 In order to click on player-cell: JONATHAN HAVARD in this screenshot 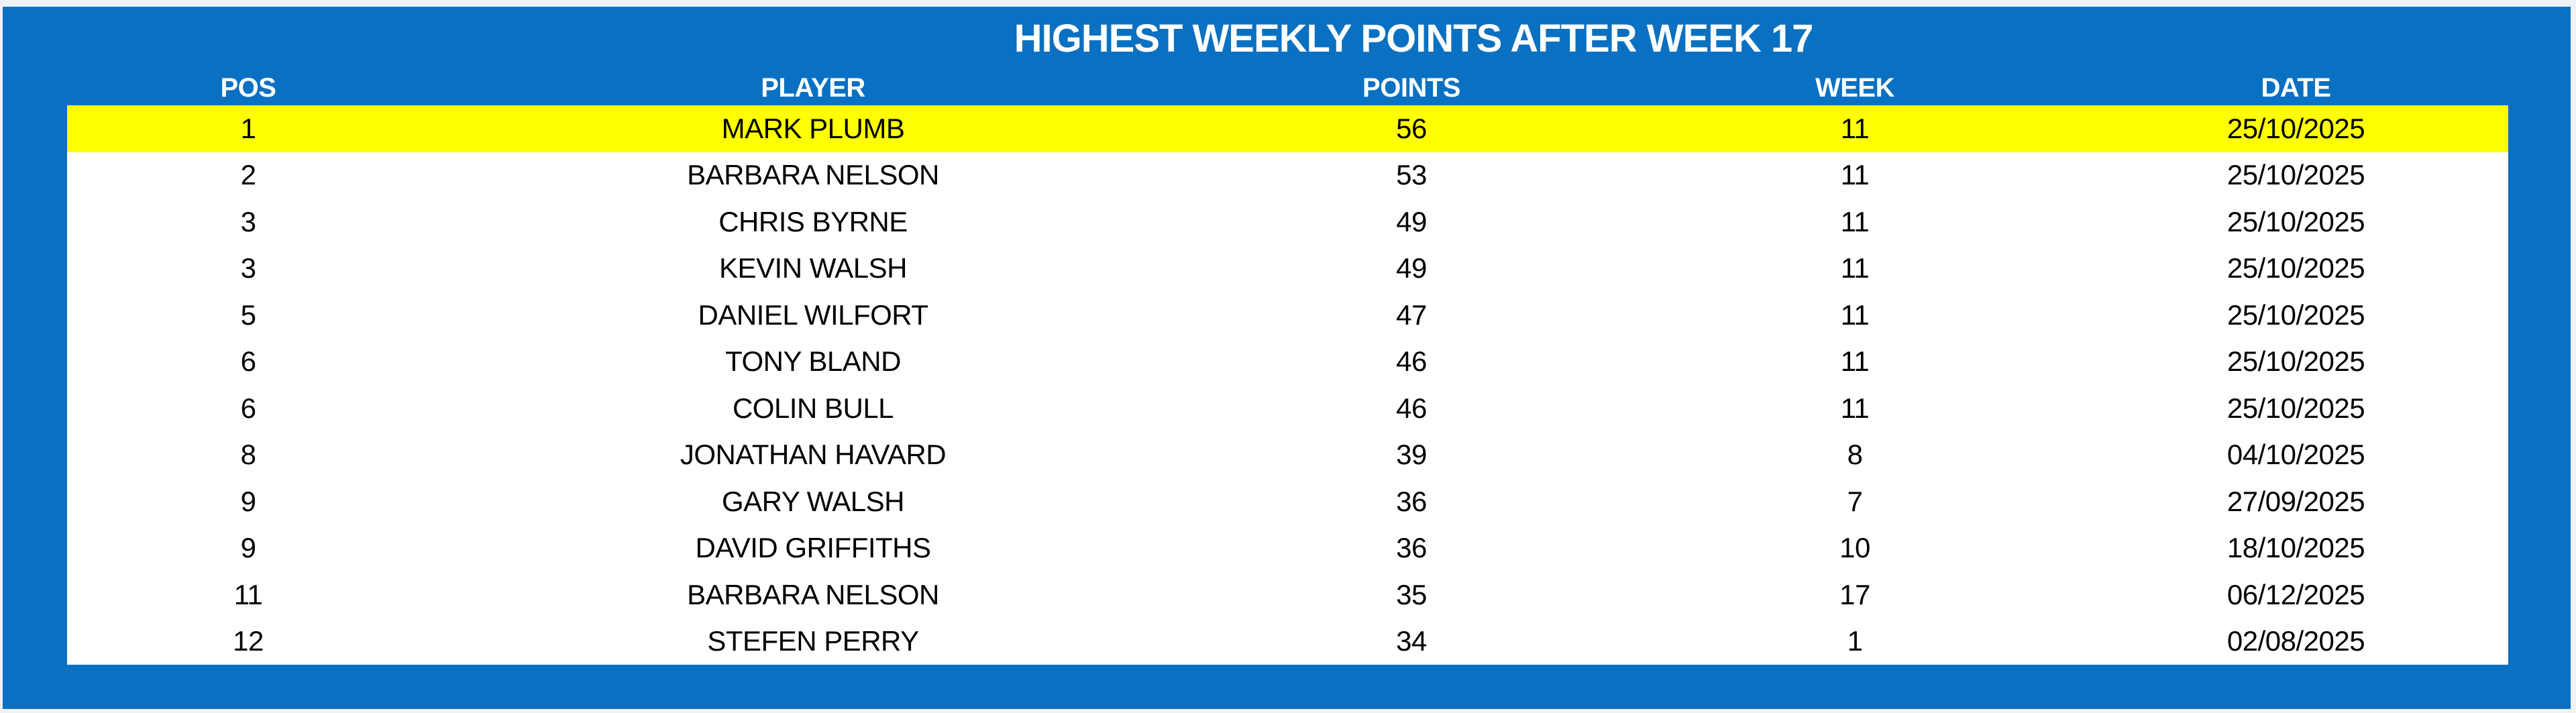, I will do `click(813, 455)`.